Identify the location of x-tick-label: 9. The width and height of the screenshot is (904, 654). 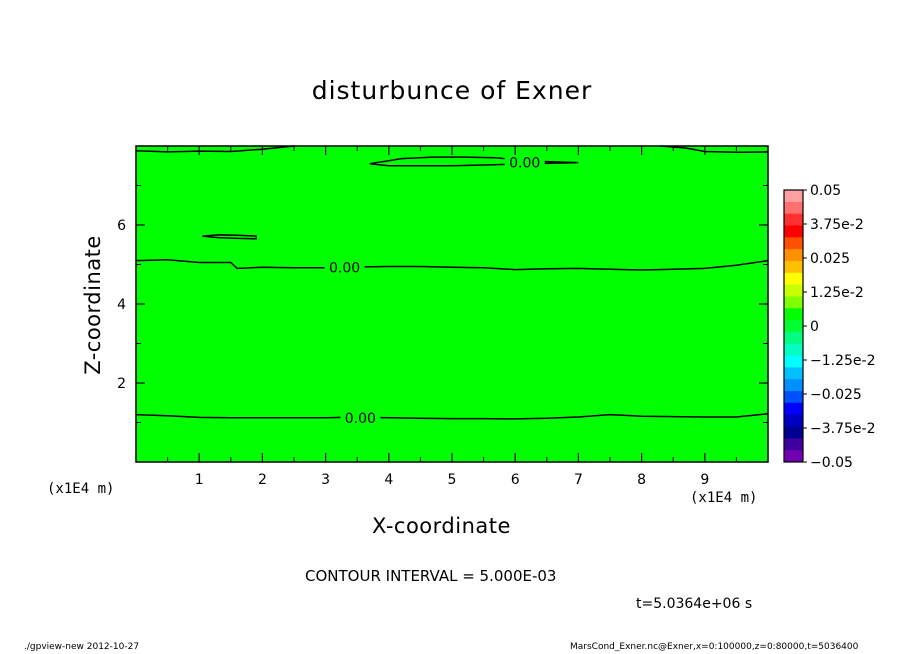
(704, 480).